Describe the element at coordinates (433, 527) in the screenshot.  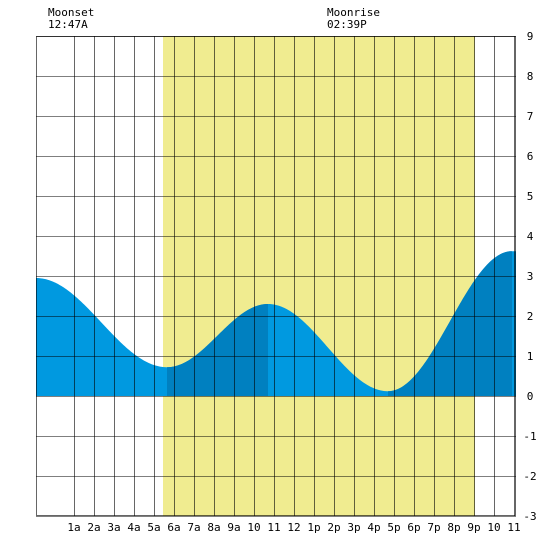
I see `x-tick-label: 7p` at that location.